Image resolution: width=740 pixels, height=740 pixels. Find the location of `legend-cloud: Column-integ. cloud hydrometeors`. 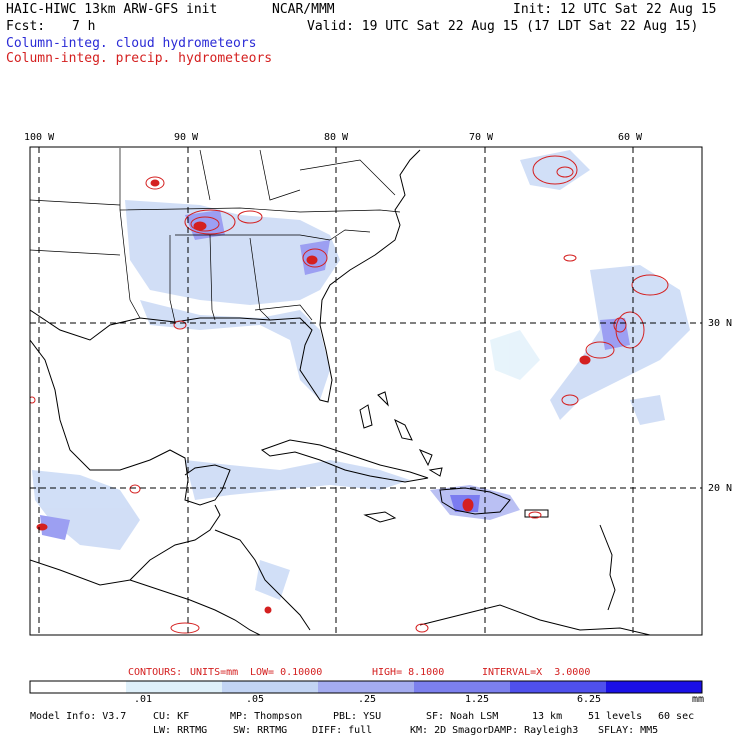

legend-cloud: Column-integ. cloud hydrometeors is located at coordinates (131, 43).